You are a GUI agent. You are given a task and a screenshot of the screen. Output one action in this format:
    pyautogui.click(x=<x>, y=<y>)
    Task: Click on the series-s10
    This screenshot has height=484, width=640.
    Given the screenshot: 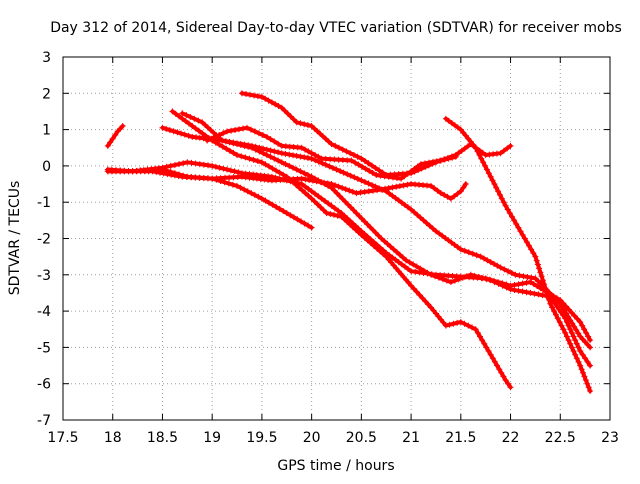 What is the action you would take?
    pyautogui.click(x=518, y=254)
    